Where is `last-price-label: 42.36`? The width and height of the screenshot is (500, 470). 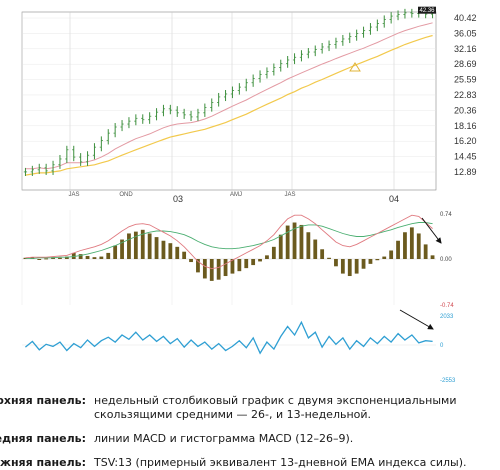
last-price-label: 42.36 is located at coordinates (427, 11).